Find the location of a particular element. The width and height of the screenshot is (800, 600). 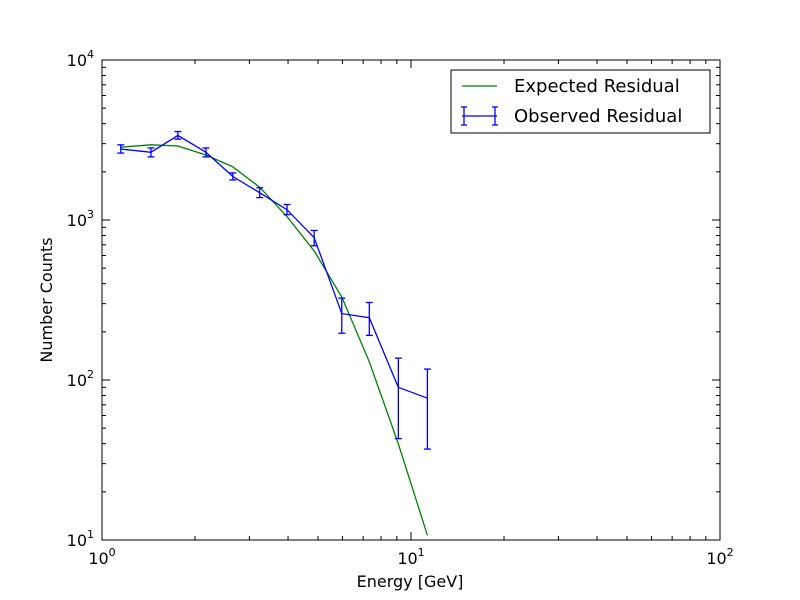

x-tick-label: 10² is located at coordinates (719, 557).